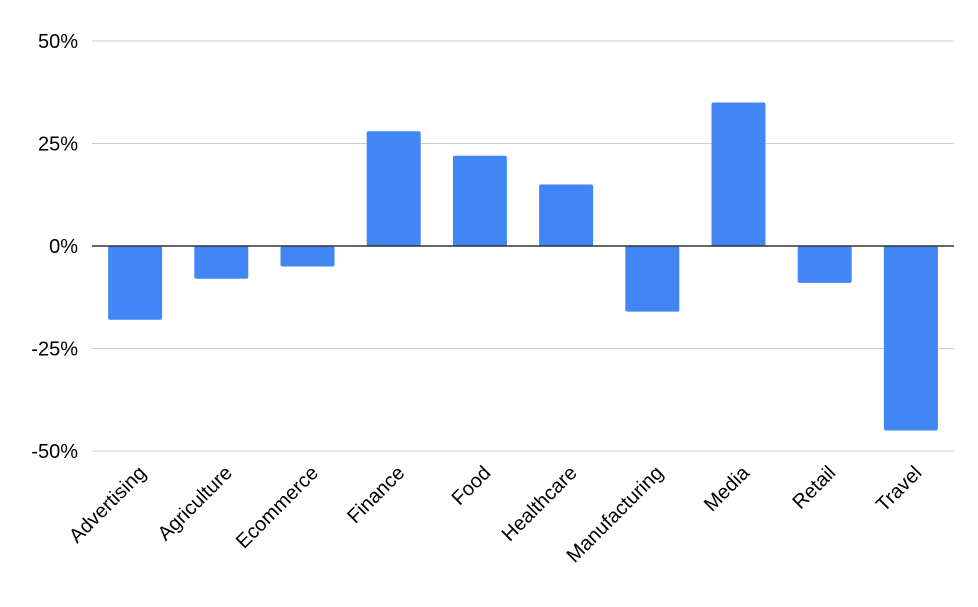 The image size is (978, 607). What do you see at coordinates (376, 495) in the screenshot?
I see `x-tick-label: Finance` at bounding box center [376, 495].